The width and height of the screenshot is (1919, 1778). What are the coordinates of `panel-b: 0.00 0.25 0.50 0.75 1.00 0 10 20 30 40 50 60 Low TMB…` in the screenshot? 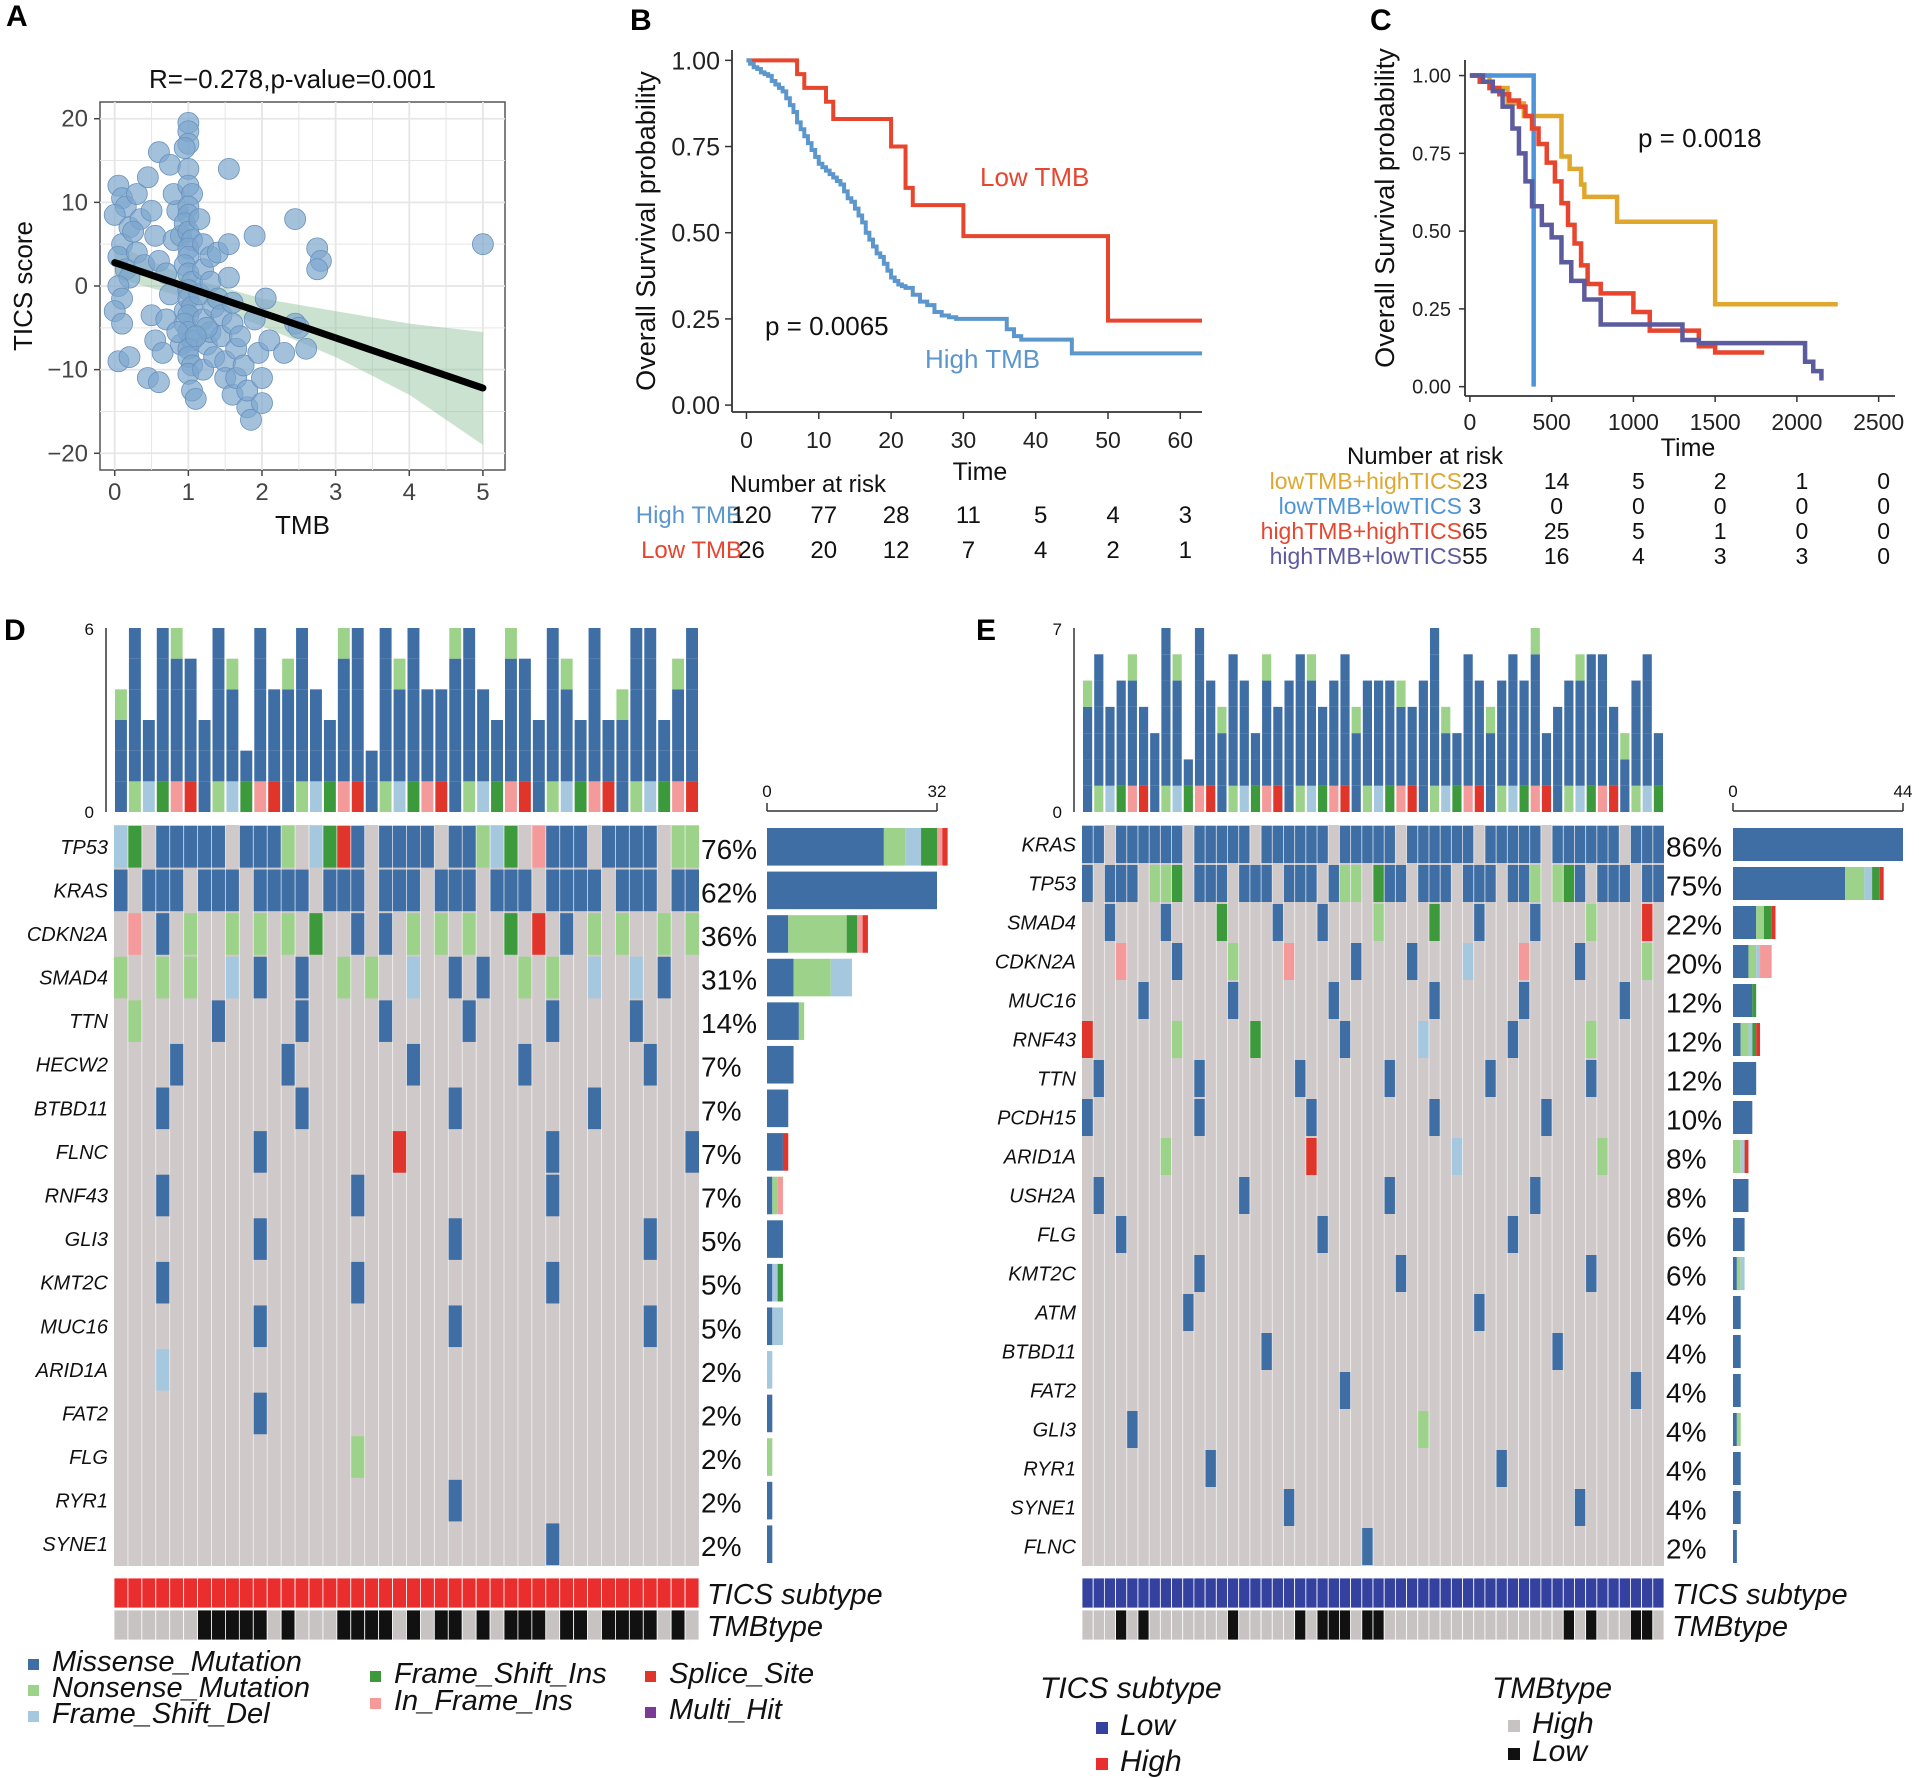 It's located at (916, 305).